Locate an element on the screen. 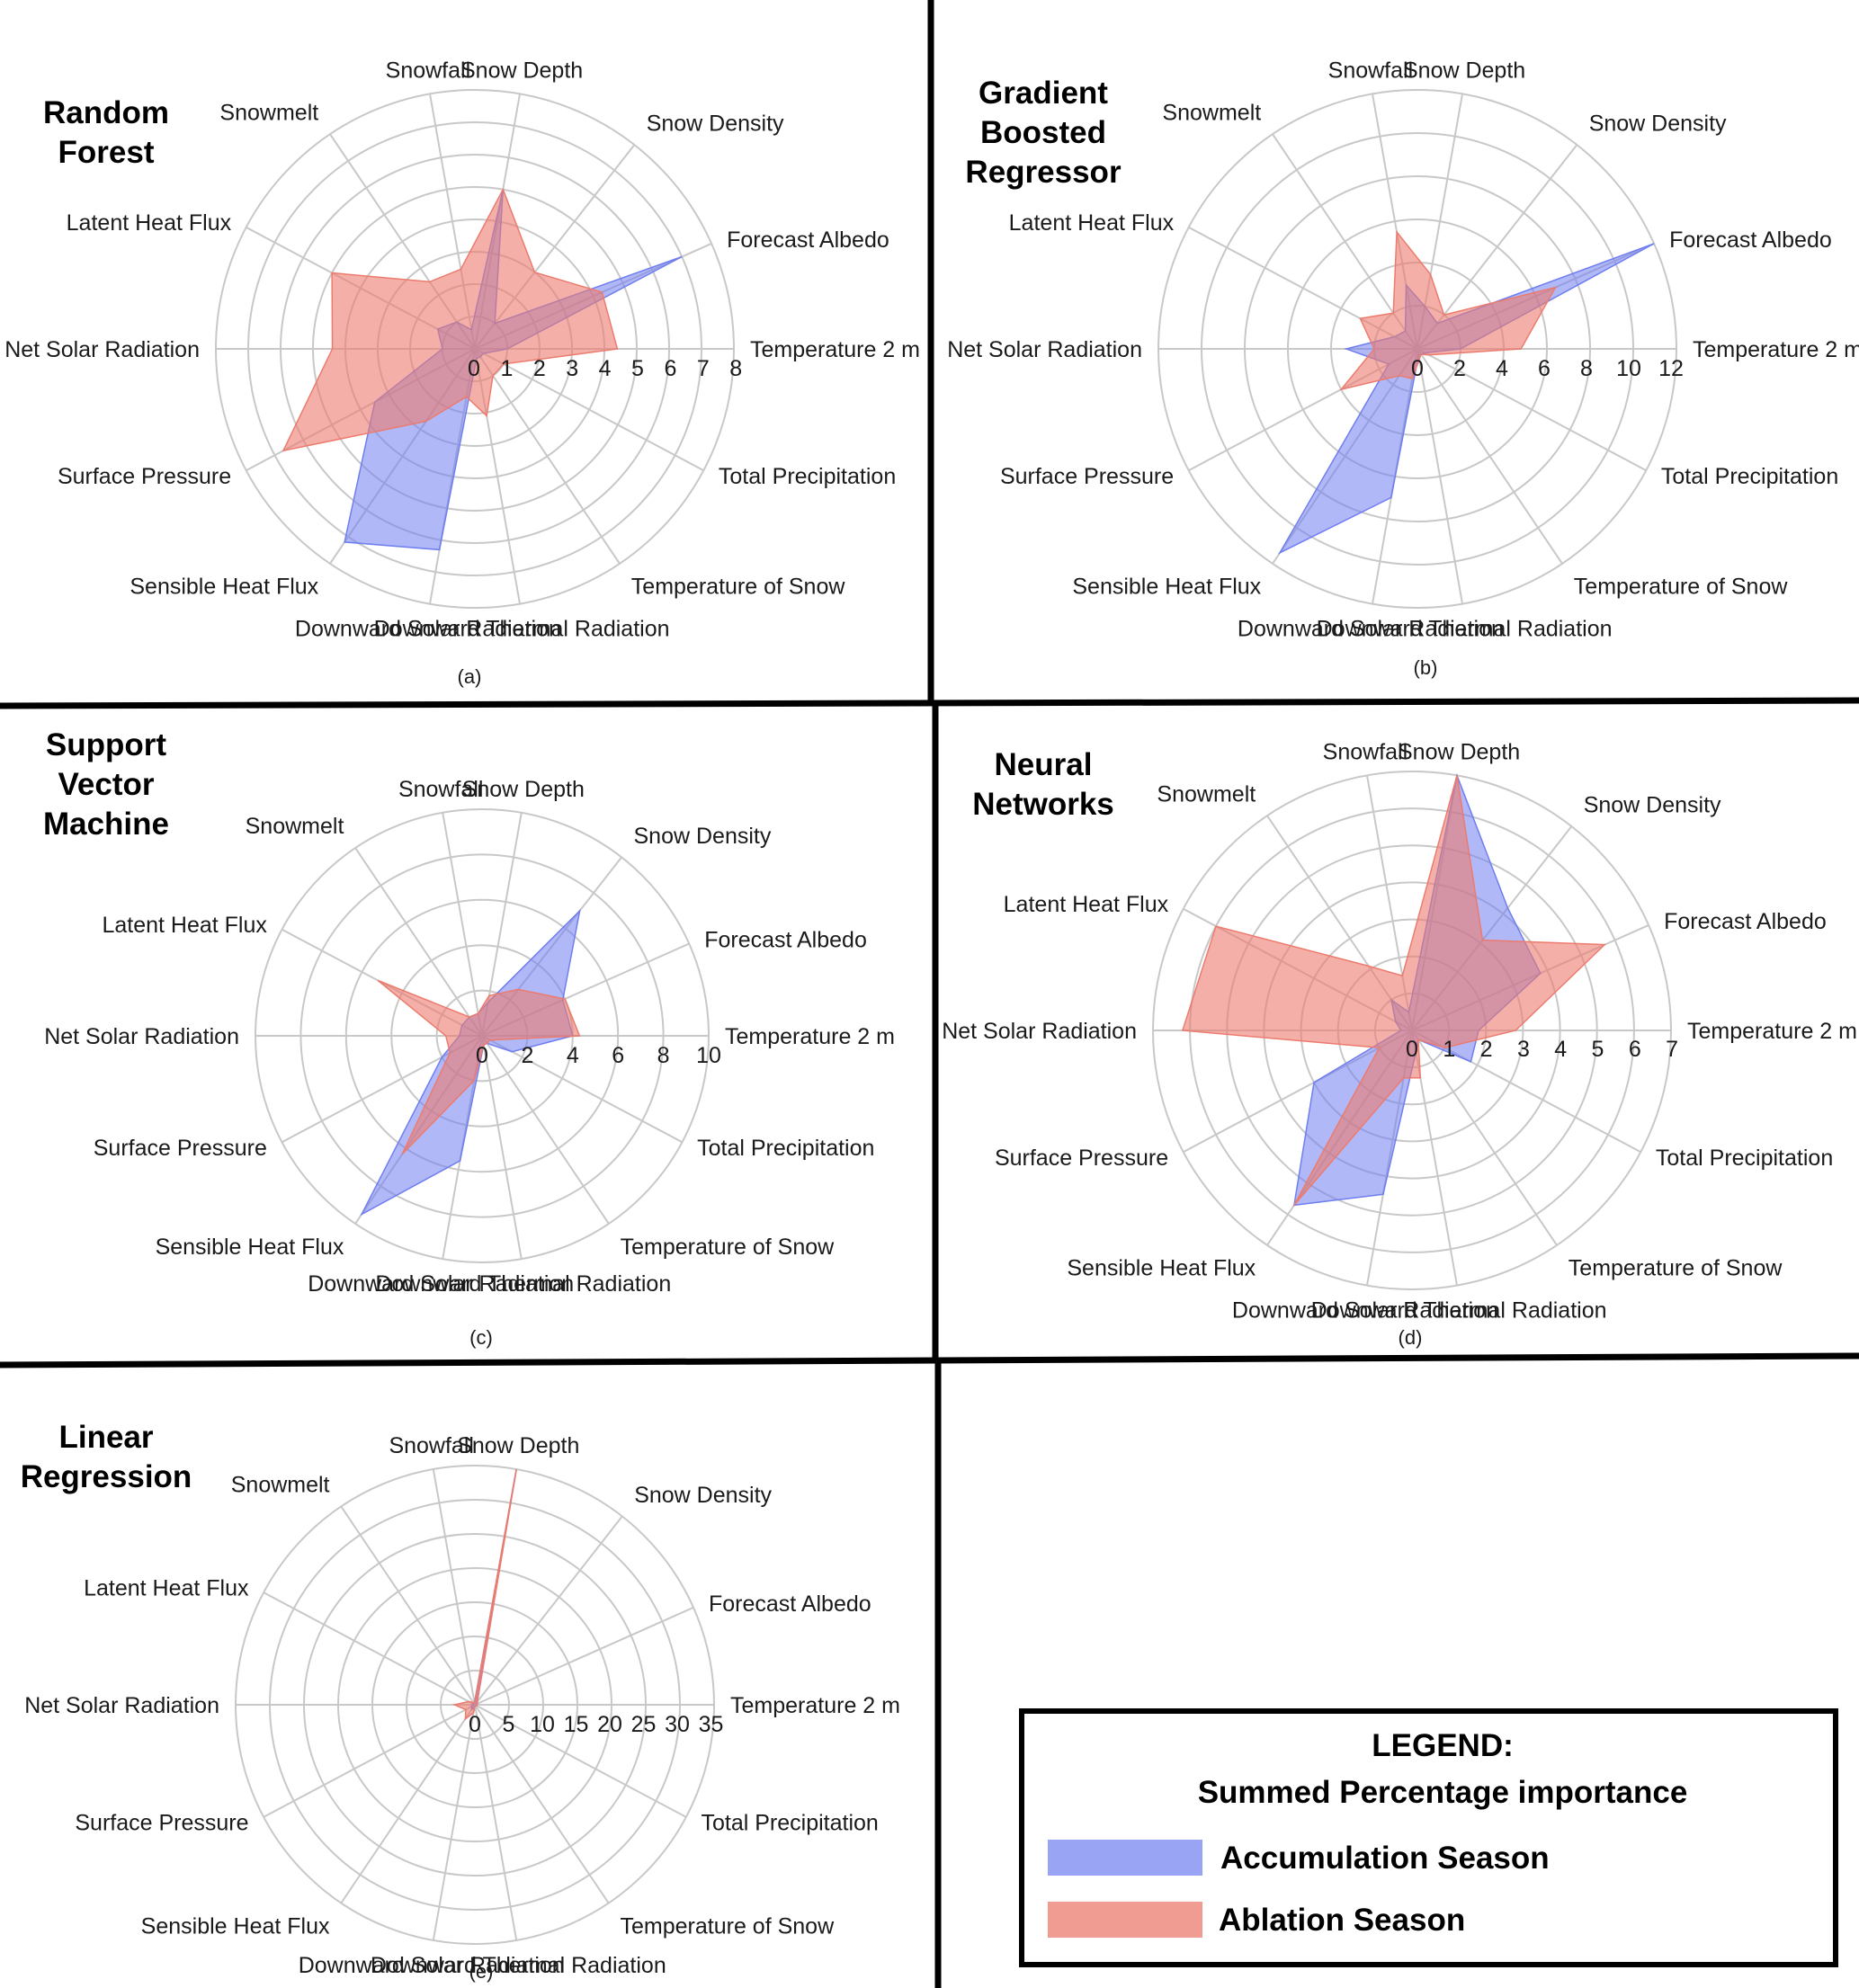 The height and width of the screenshot is (1988, 1859). panel-label: (a) is located at coordinates (470, 676).